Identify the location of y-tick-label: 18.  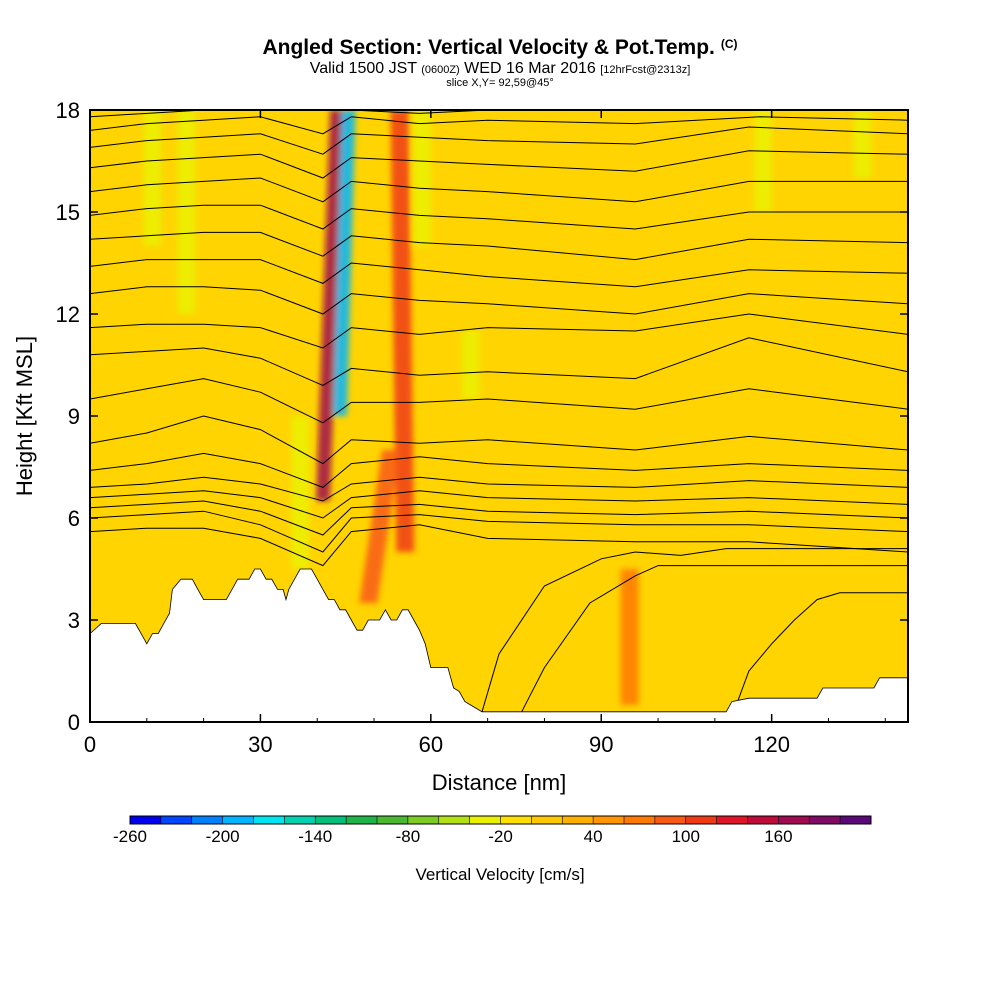
(68, 110).